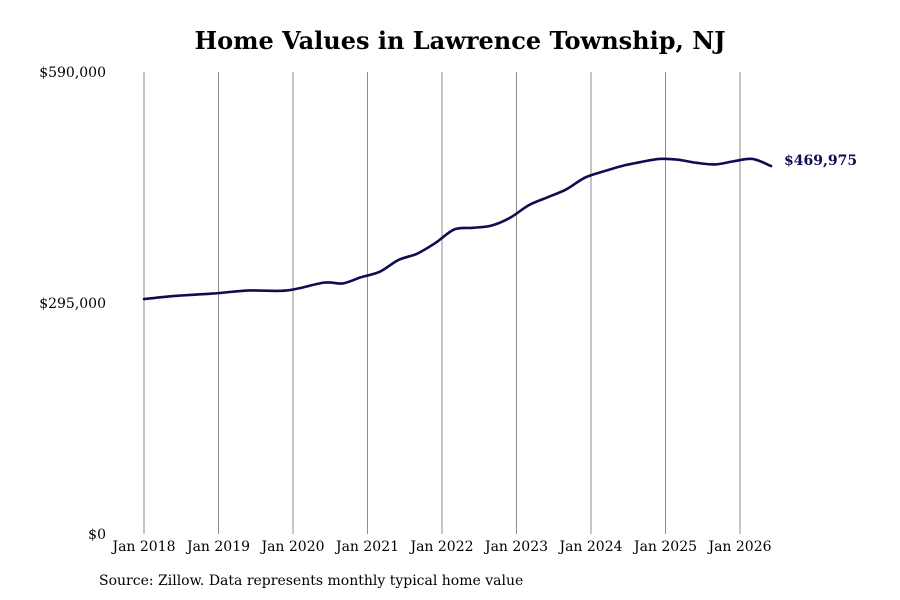 Image resolution: width=900 pixels, height=600 pixels. Describe the element at coordinates (217, 547) in the screenshot. I see `x-tick-label: Jan 2019` at that location.